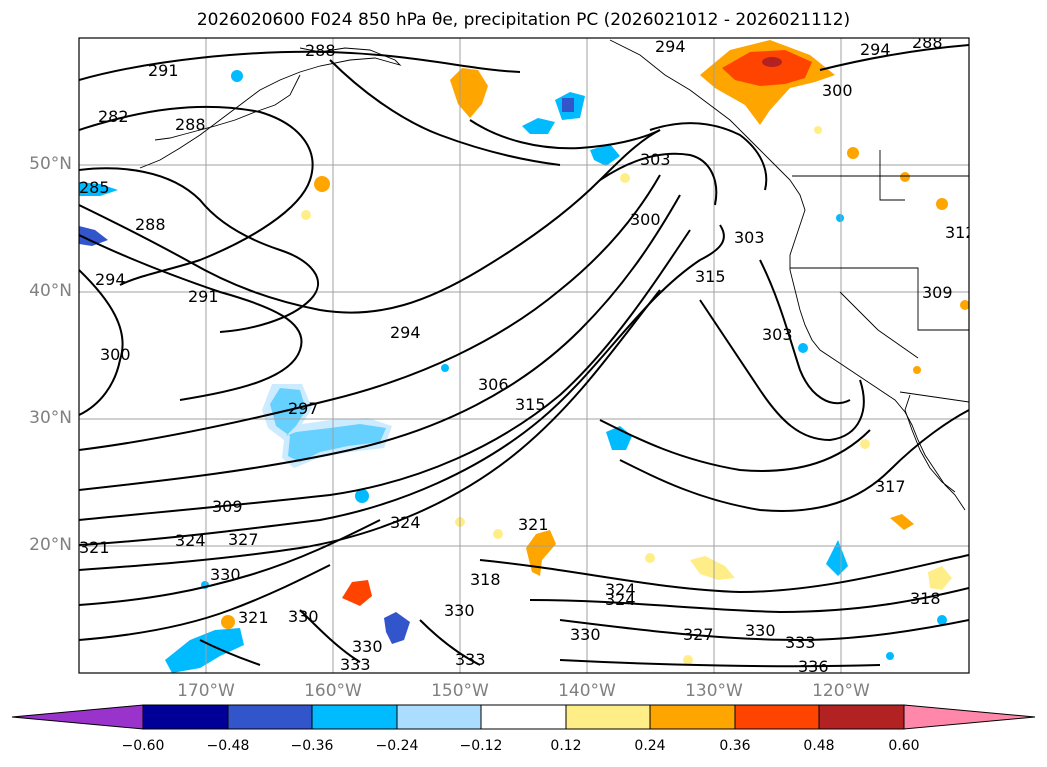 This screenshot has height=767, width=1047. Describe the element at coordinates (50, 164) in the screenshot. I see `lat-label-50n: 50°N` at that location.